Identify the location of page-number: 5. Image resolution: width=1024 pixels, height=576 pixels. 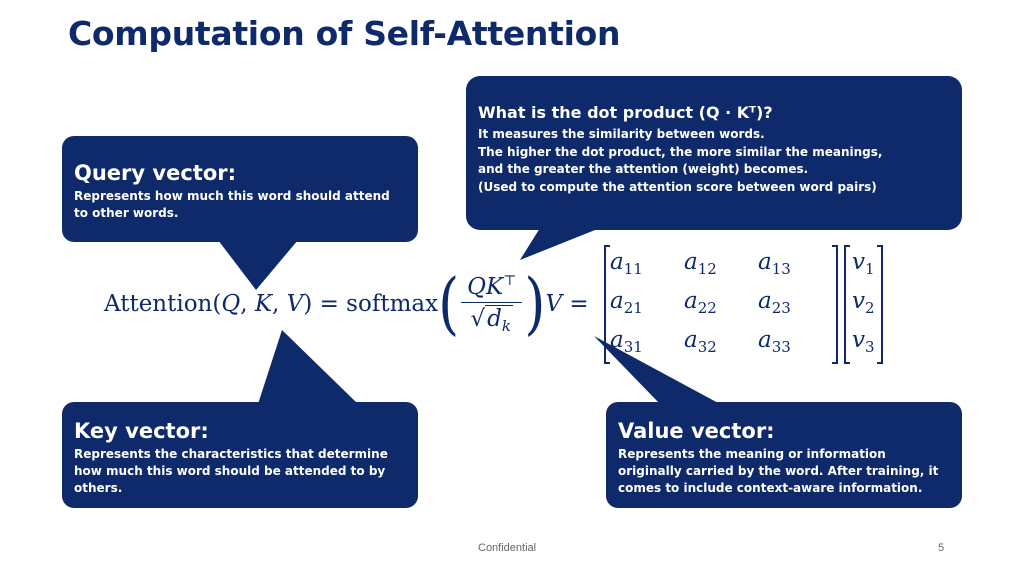
(941, 548).